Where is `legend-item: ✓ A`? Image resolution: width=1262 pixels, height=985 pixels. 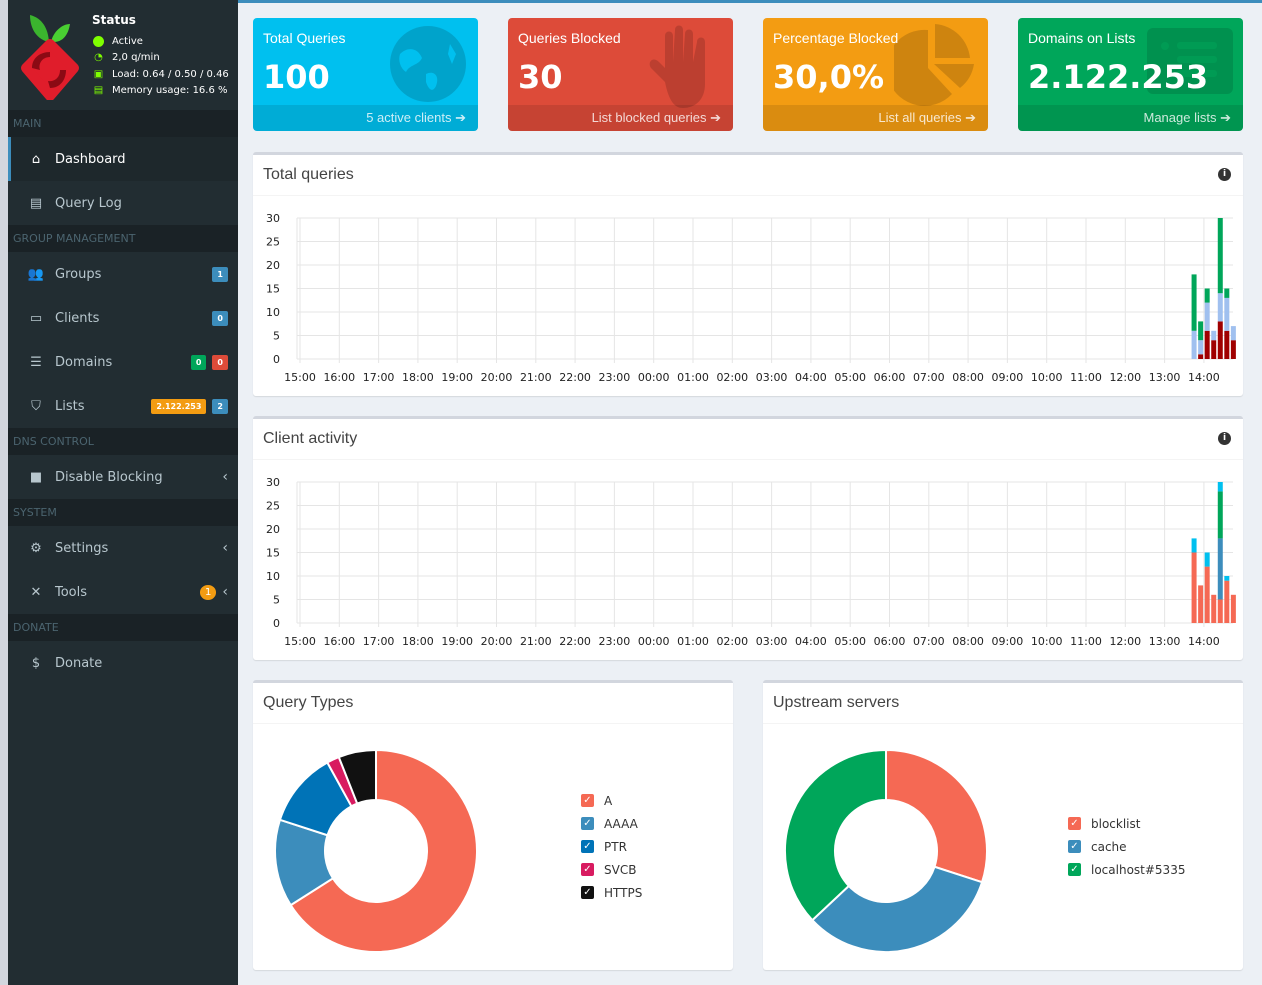 legend-item: ✓ A is located at coordinates (611, 800).